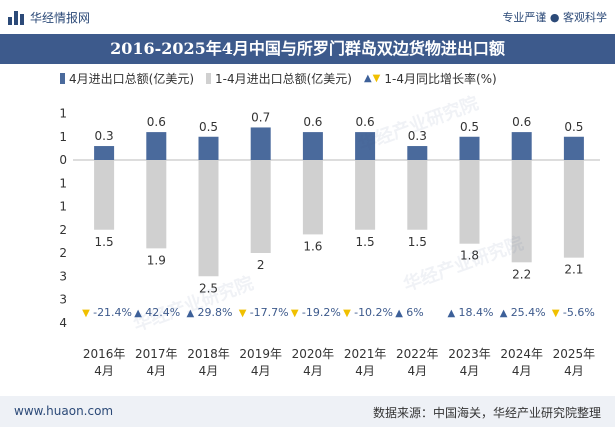 The image size is (615, 427). What do you see at coordinates (60, 18) in the screenshot?
I see `logo-text: 华经情报网` at bounding box center [60, 18].